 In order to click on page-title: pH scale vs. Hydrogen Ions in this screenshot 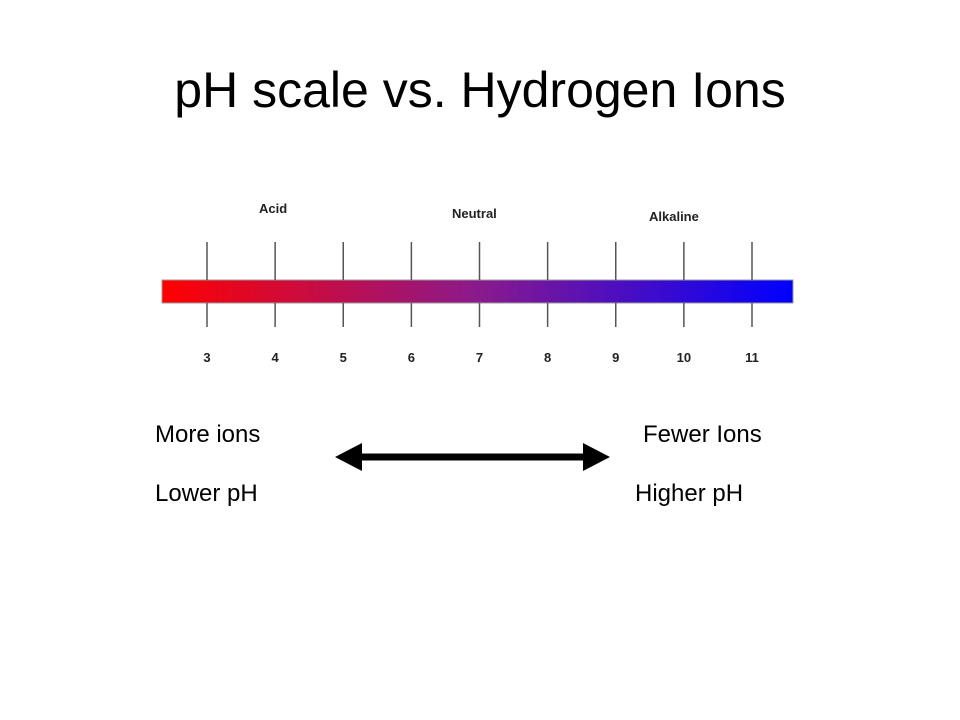, I will do `click(480, 90)`.